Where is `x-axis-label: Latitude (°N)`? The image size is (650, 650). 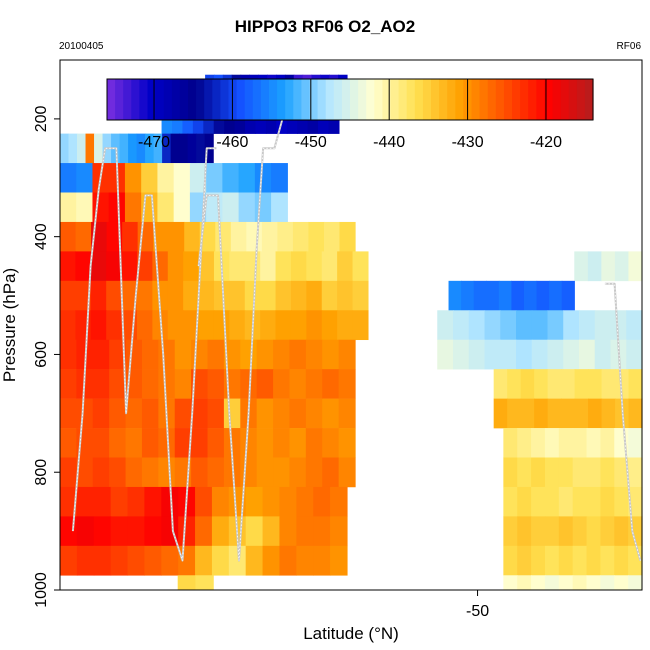
x-axis-label: Latitude (°N) is located at coordinates (351, 633).